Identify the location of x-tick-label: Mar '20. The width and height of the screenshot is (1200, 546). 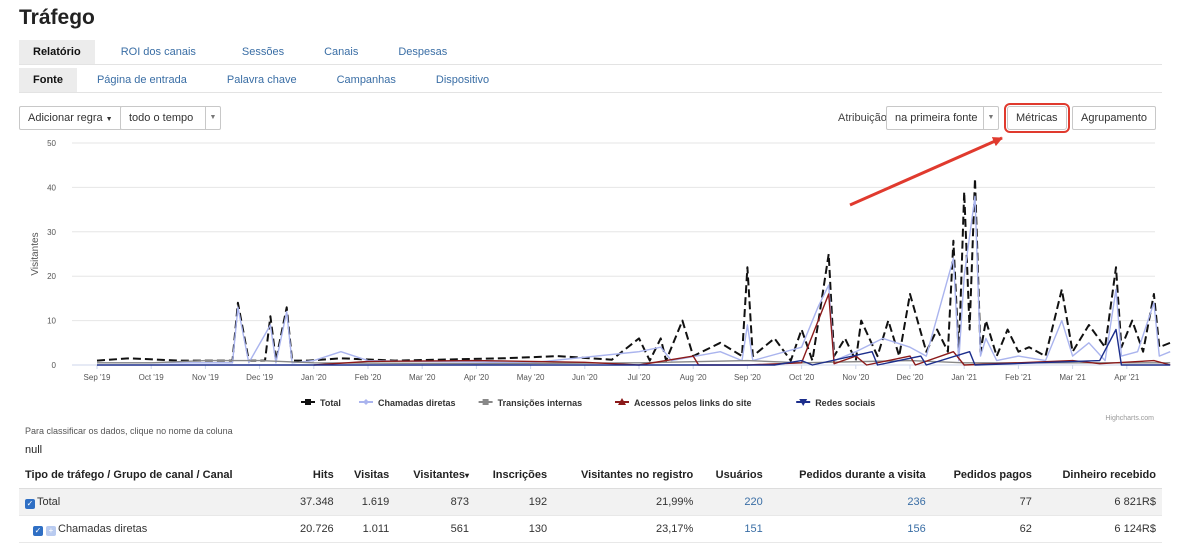
(422, 377).